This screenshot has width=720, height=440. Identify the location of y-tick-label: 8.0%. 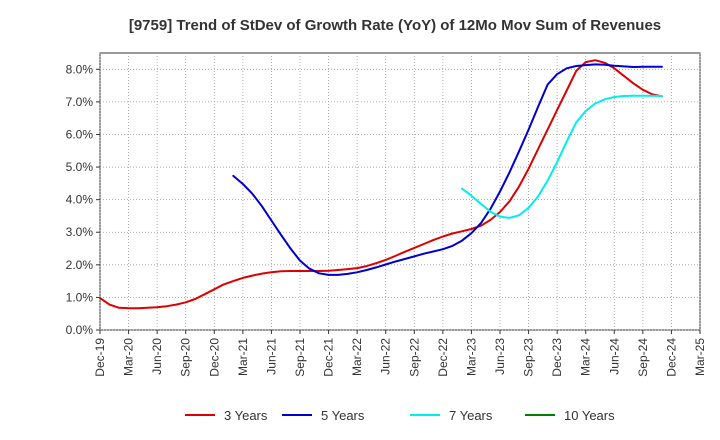
(80, 69).